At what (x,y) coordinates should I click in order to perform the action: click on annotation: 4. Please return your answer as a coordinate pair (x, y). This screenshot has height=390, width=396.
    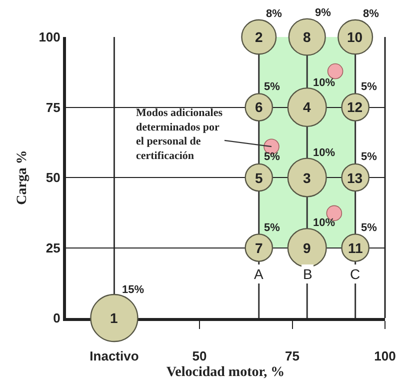
    Looking at the image, I should click on (307, 107).